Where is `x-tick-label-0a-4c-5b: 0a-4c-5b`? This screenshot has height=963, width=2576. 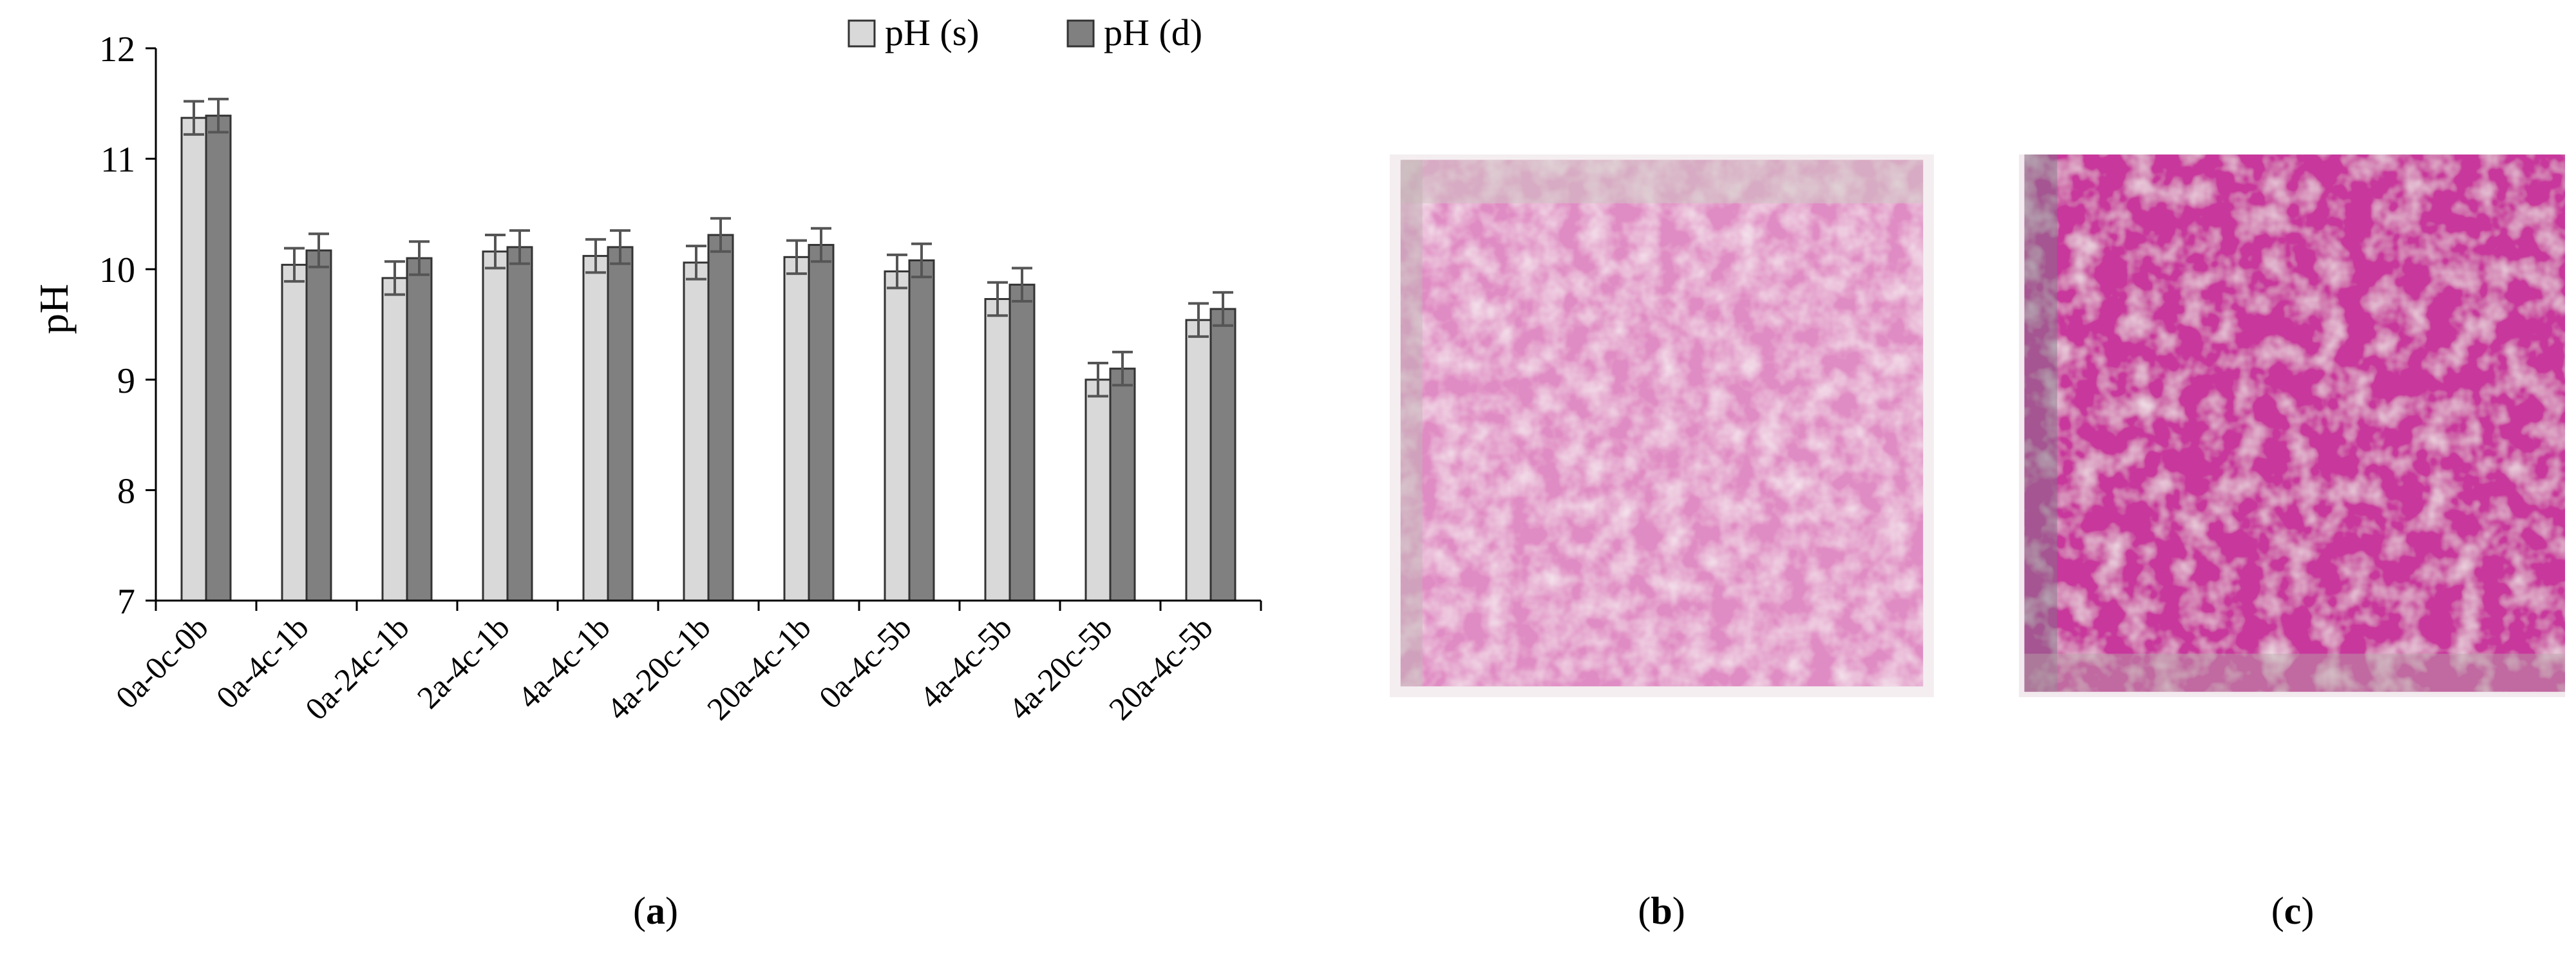
x-tick-label-0a-4c-5b: 0a-4c-5b is located at coordinates (865, 662).